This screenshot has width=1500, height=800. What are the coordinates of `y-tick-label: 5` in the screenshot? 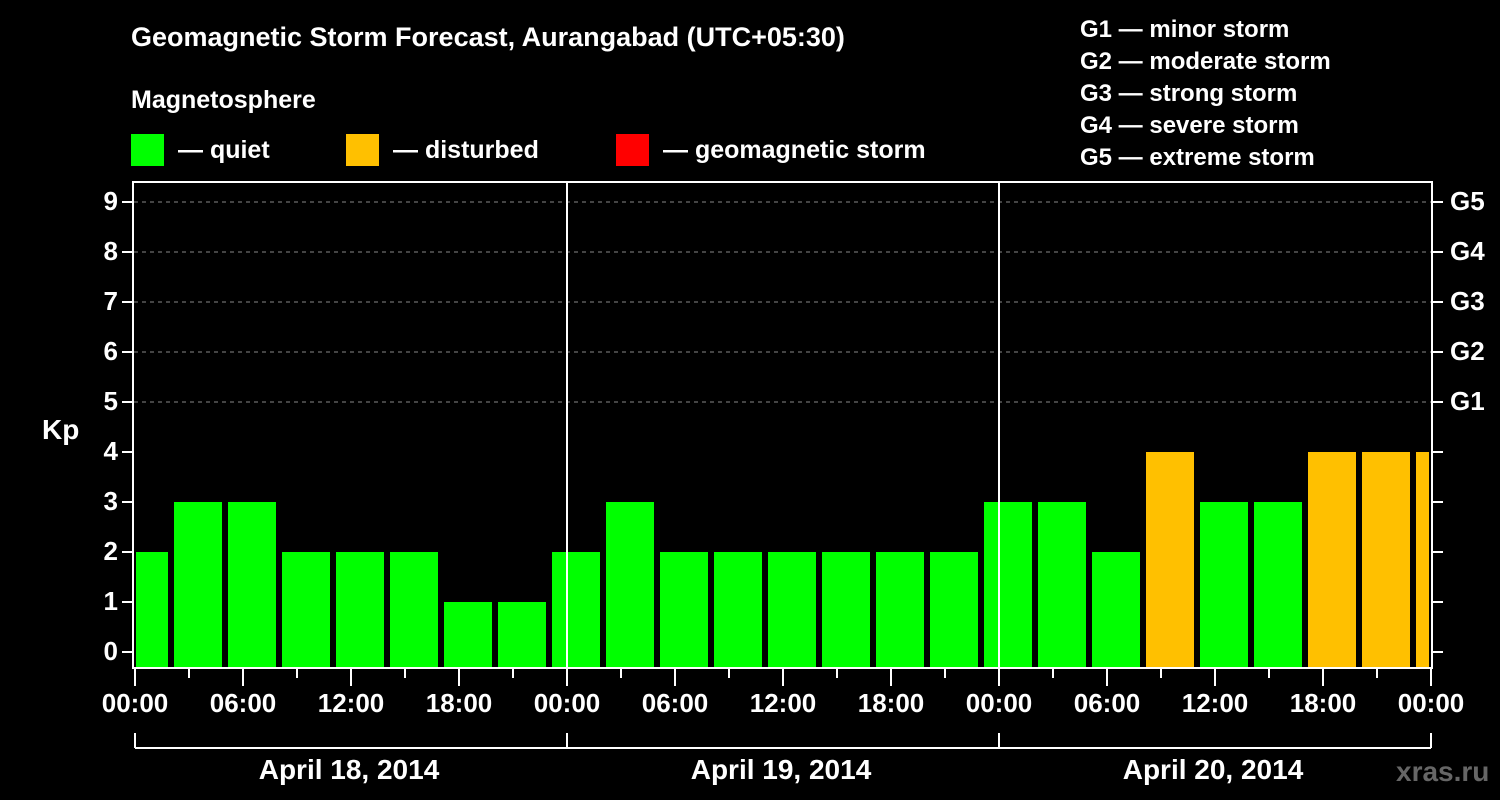 It's located at (110, 401).